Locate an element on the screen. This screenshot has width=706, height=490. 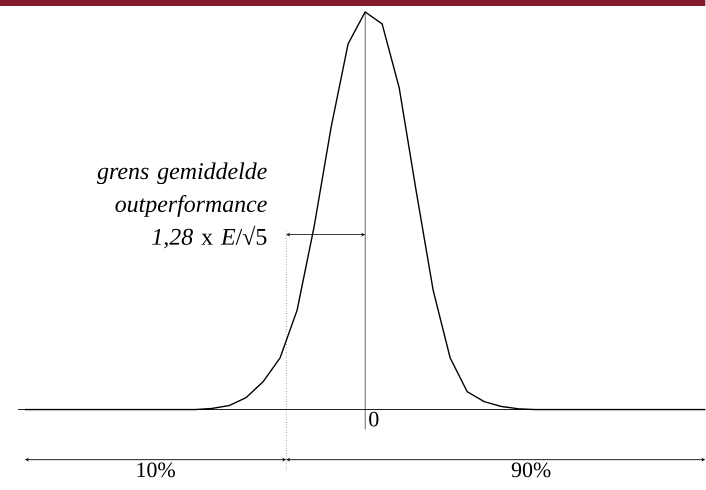
text: 90% is located at coordinates (531, 470).